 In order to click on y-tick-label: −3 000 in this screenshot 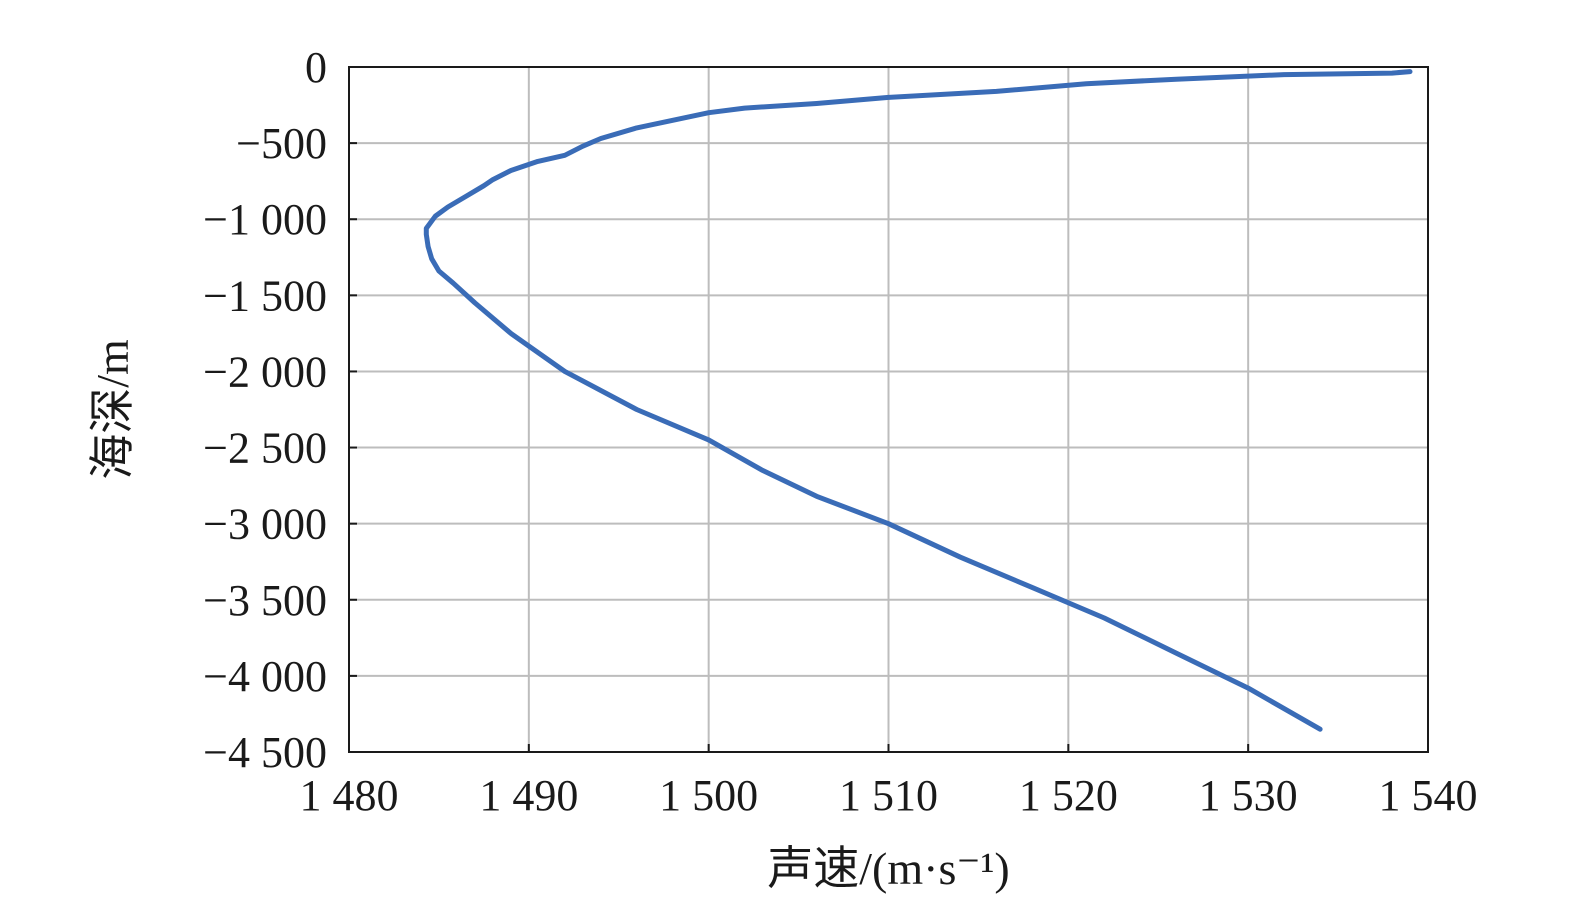, I will do `click(265, 524)`.